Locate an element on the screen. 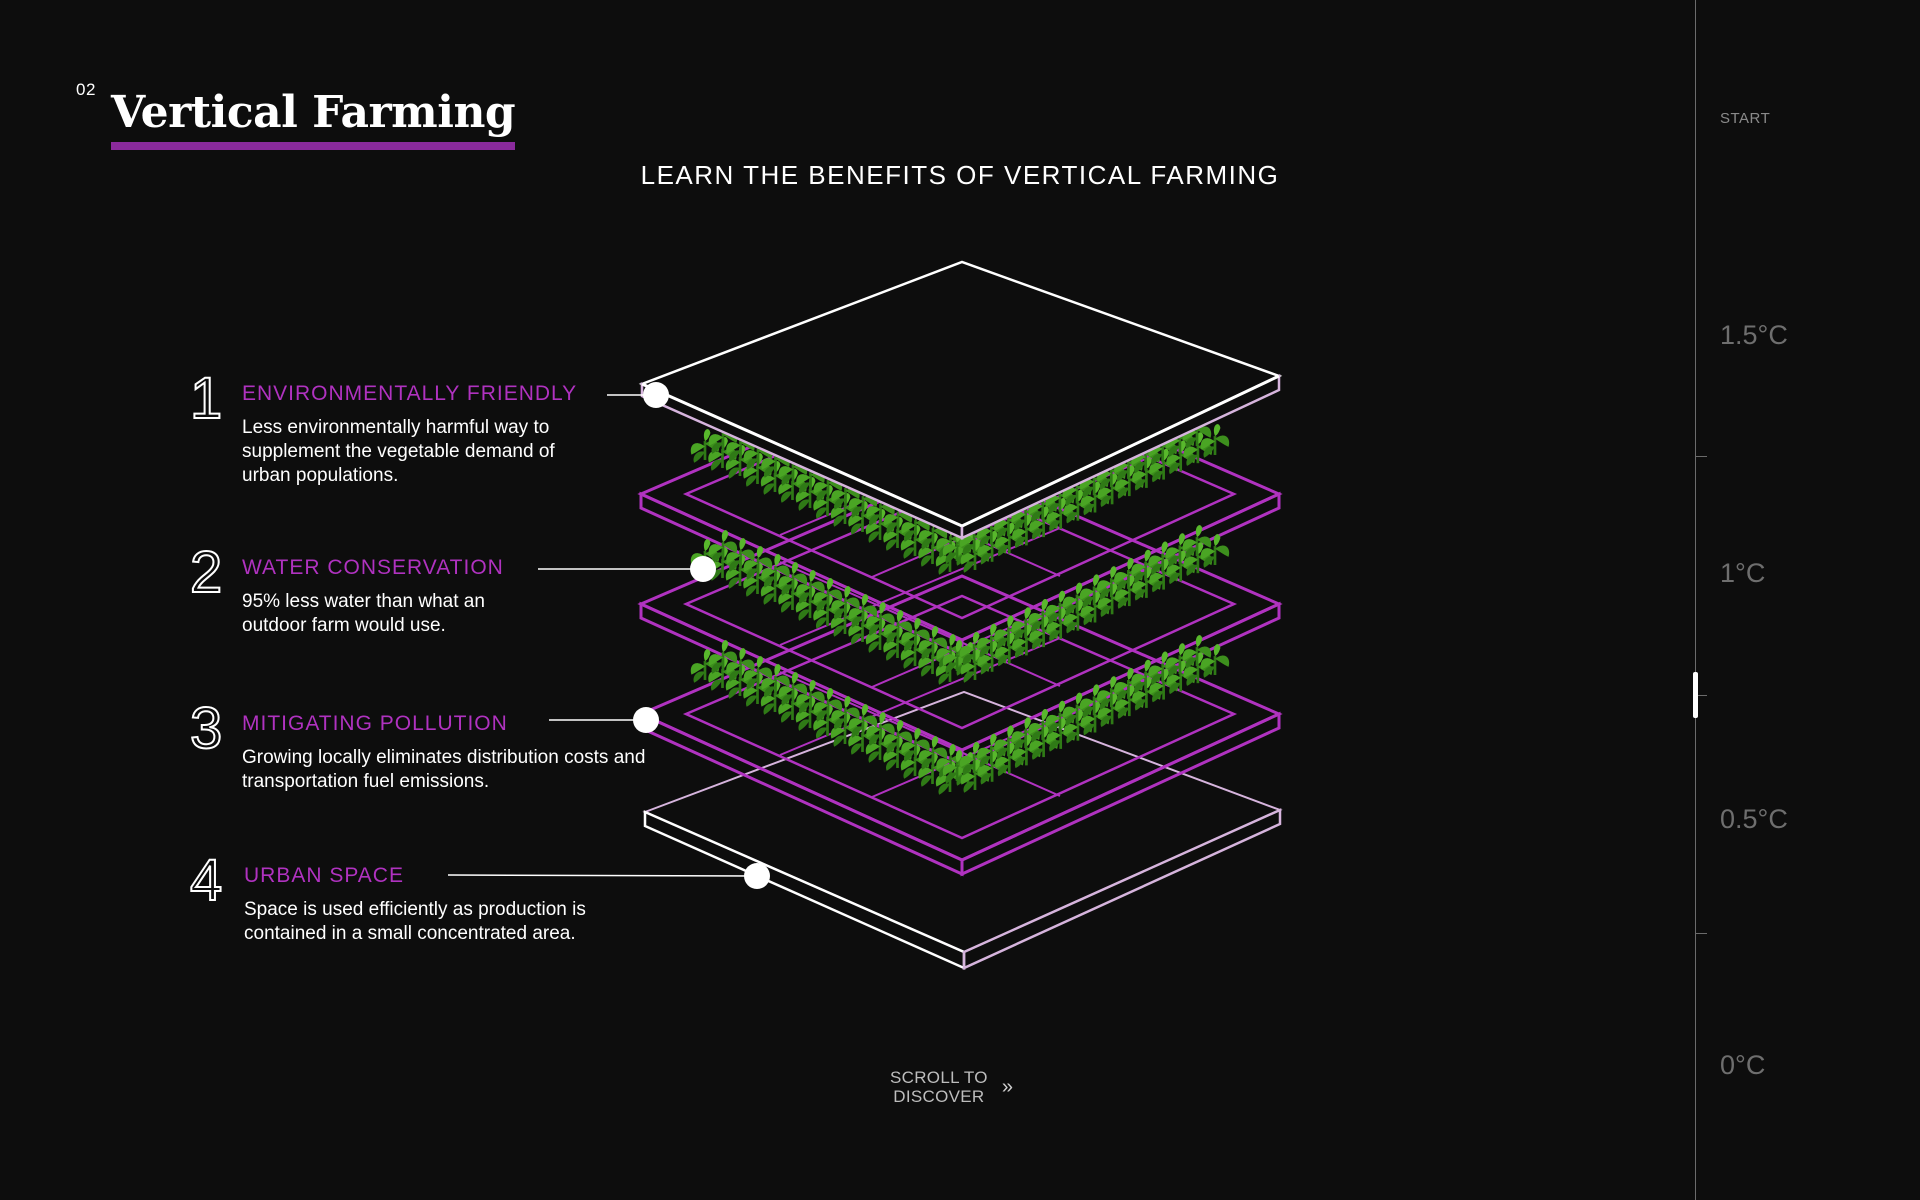  scroll-text-line1: SCROLL TO is located at coordinates (939, 1077).